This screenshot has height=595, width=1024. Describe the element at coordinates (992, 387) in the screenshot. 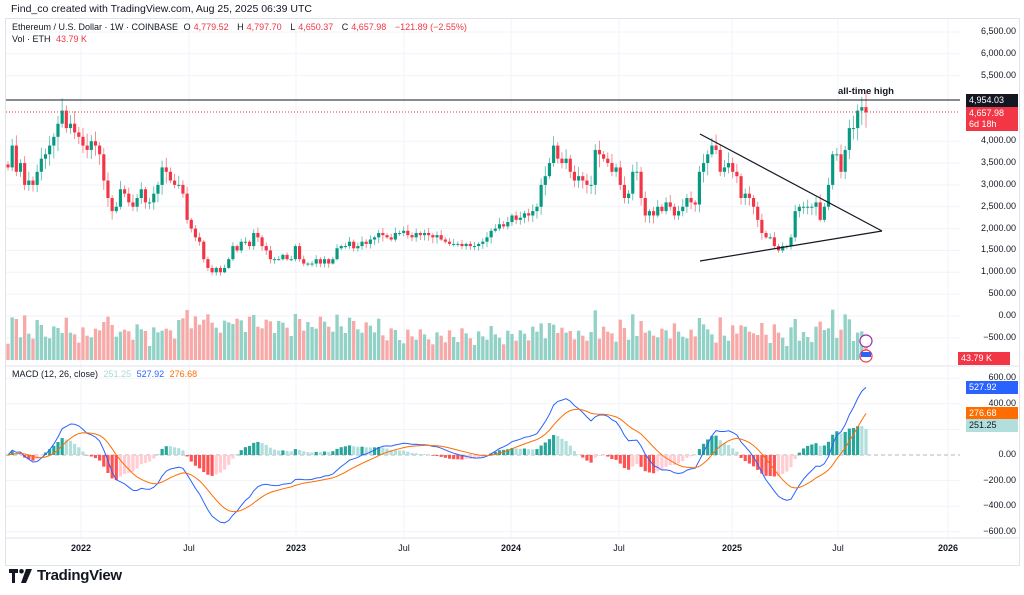

I see `macd-line-tag: 527.92` at that location.